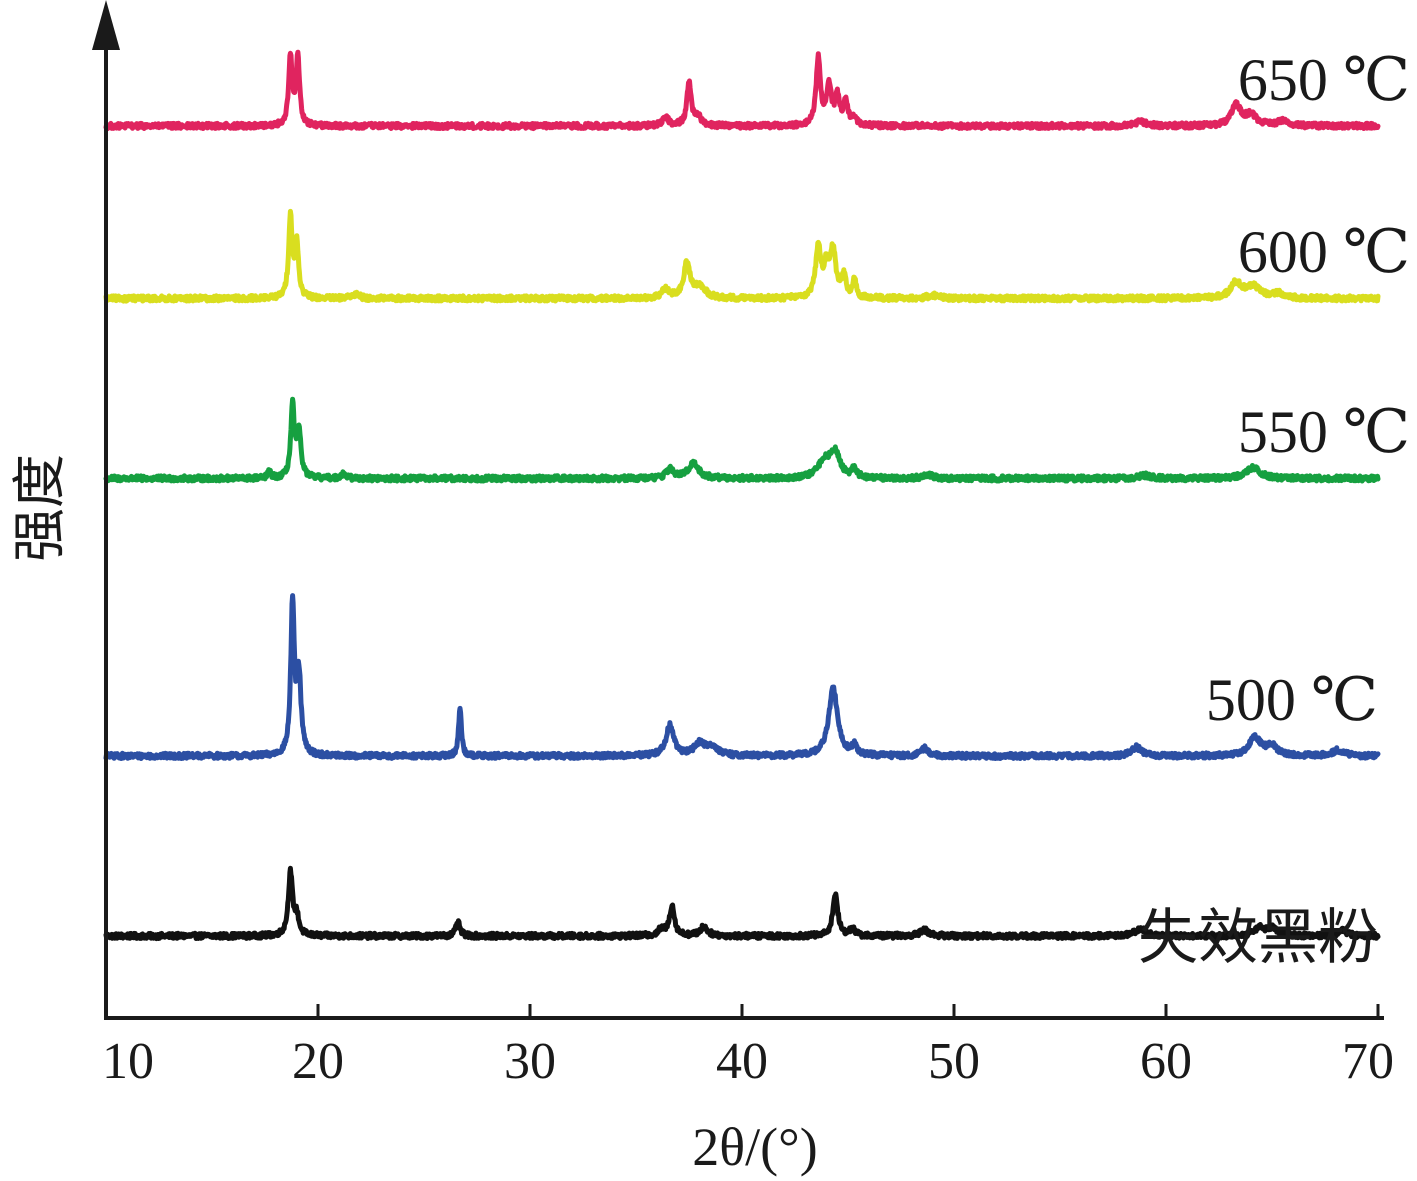  I want to click on x-tick-label: 50, so click(954, 1061).